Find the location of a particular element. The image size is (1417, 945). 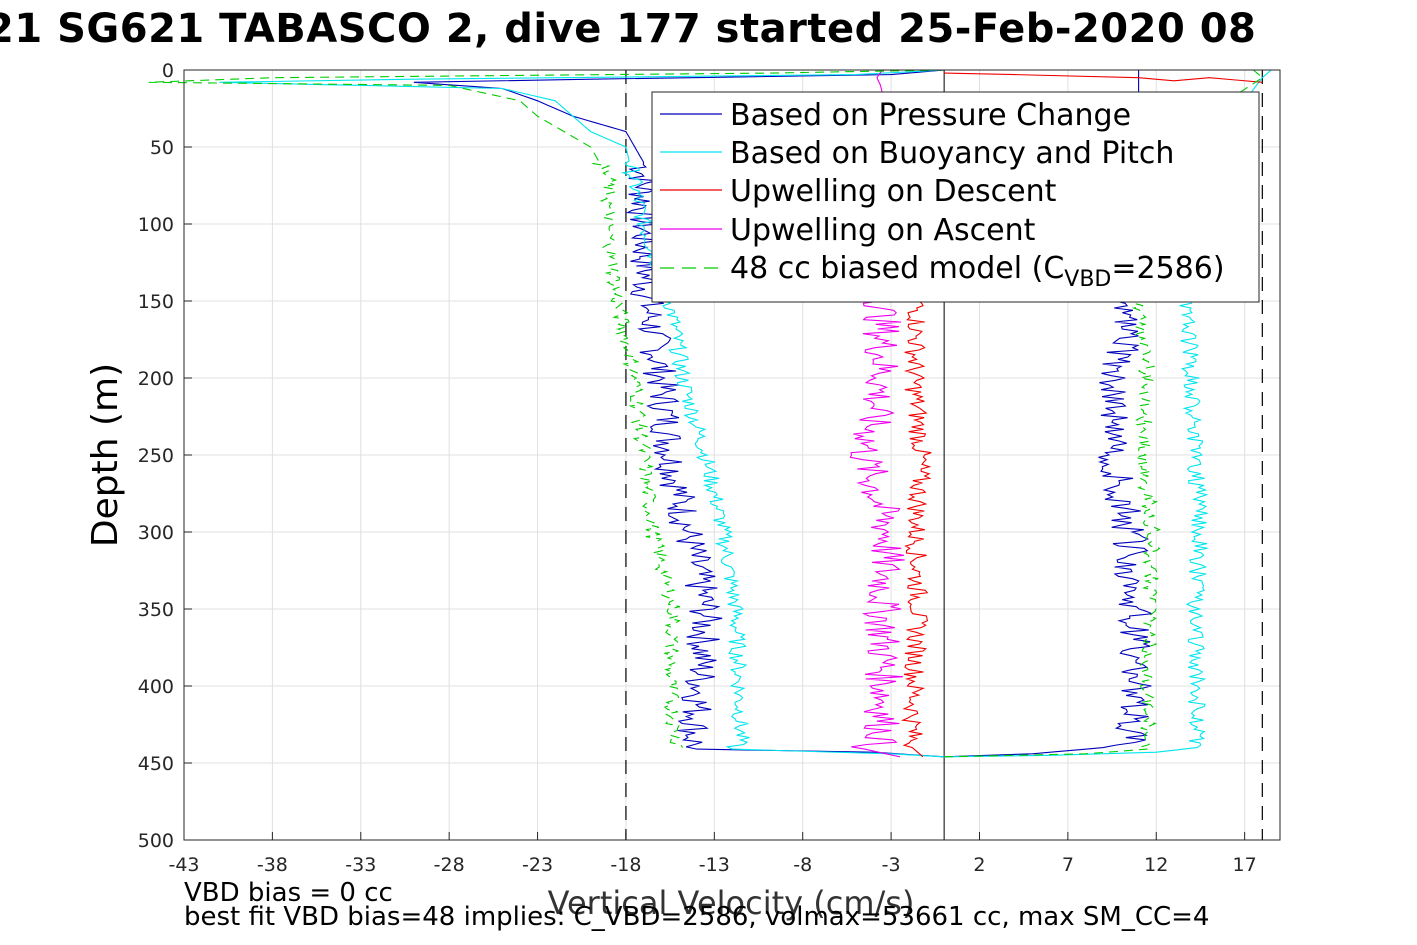

series-line-up_ascent-ascent is located at coordinates (879, 81).